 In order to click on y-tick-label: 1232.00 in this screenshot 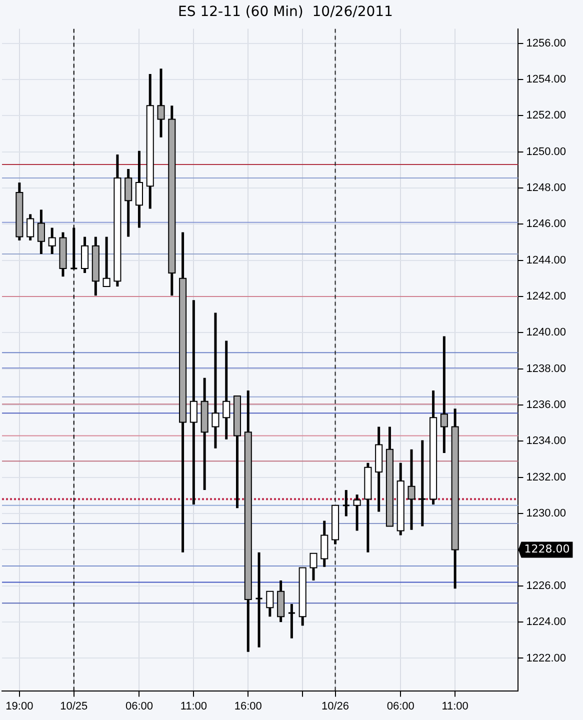, I will do `click(546, 477)`.